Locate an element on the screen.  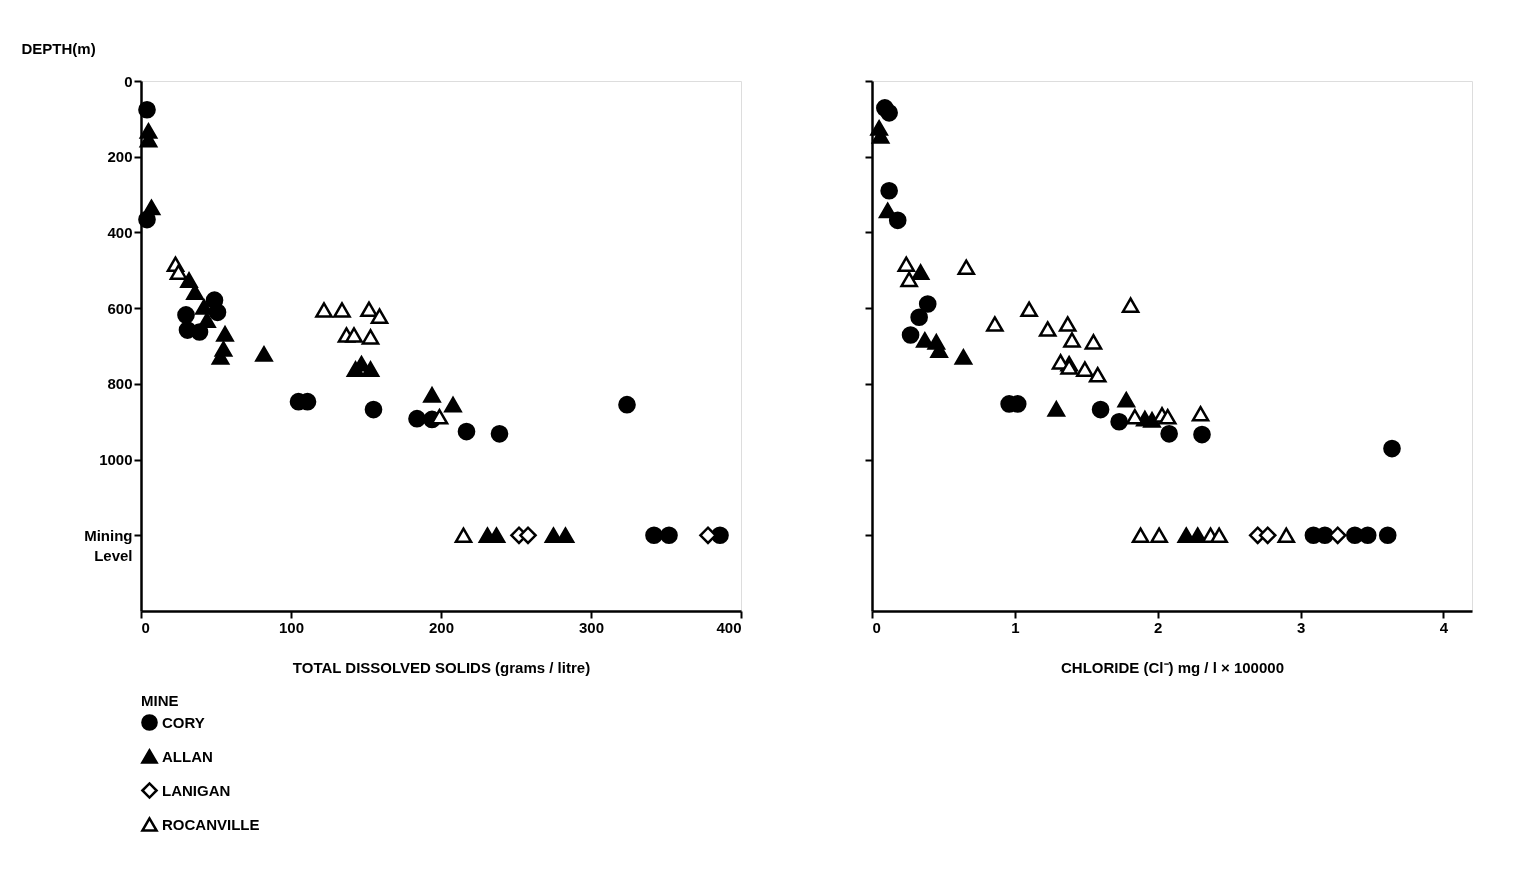
x-tick-label: 4 is located at coordinates (1444, 627).